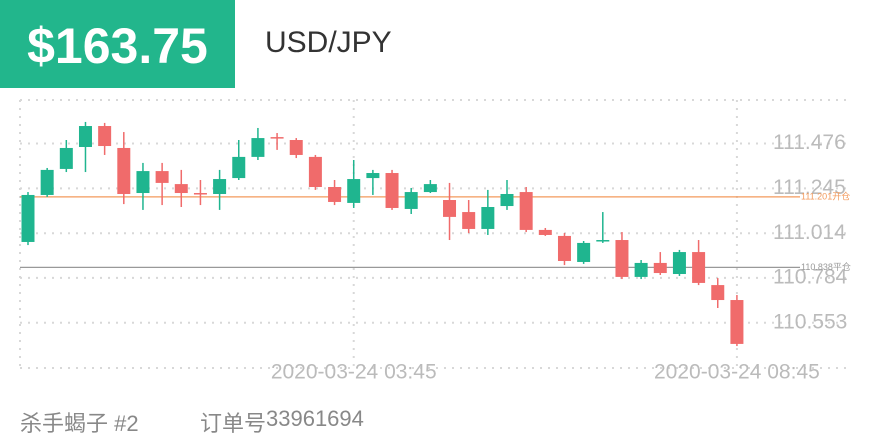  What do you see at coordinates (328, 42) in the screenshot?
I see `symbol: USD/JPY` at bounding box center [328, 42].